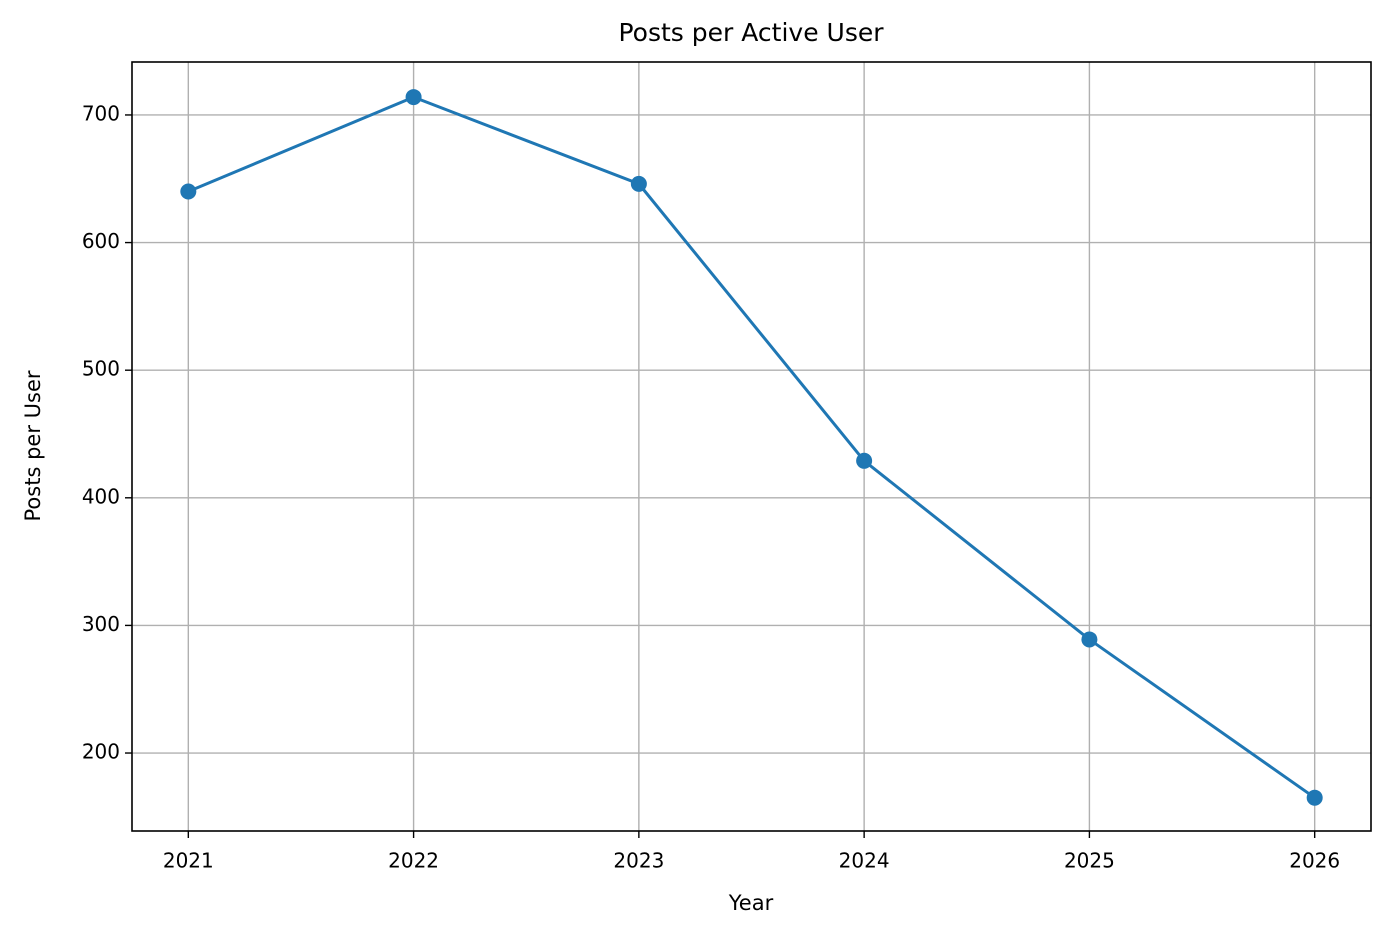 The height and width of the screenshot is (939, 1391). Describe the element at coordinates (101, 369) in the screenshot. I see `y-tick-label: 500` at that location.